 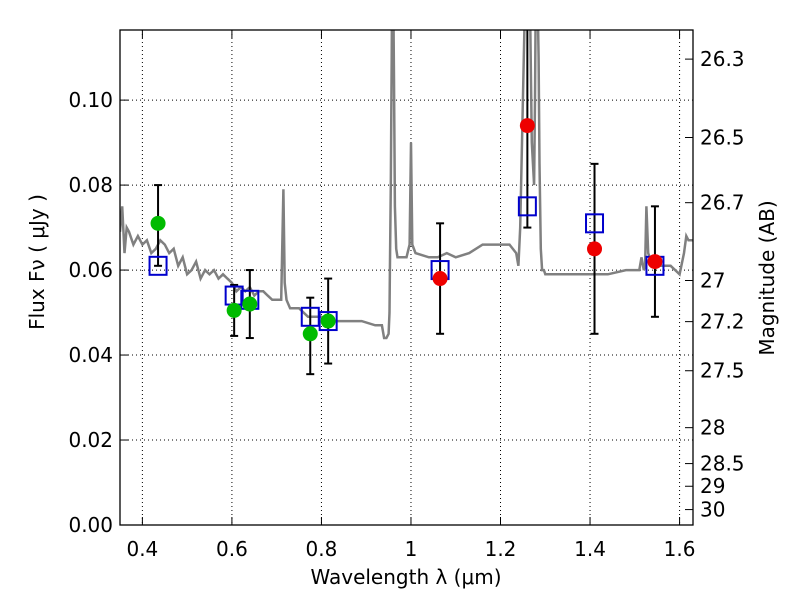 What do you see at coordinates (37, 262) in the screenshot?
I see `y-axis-title: Flux Fν ( μJy )` at bounding box center [37, 262].